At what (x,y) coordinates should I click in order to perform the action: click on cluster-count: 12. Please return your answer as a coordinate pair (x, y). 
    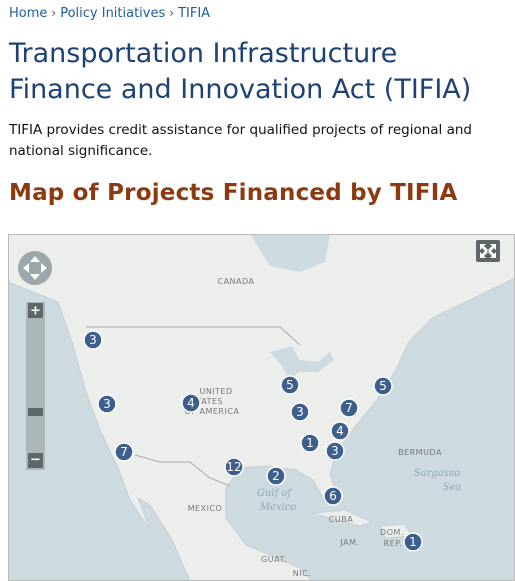
    Looking at the image, I should click on (233, 467).